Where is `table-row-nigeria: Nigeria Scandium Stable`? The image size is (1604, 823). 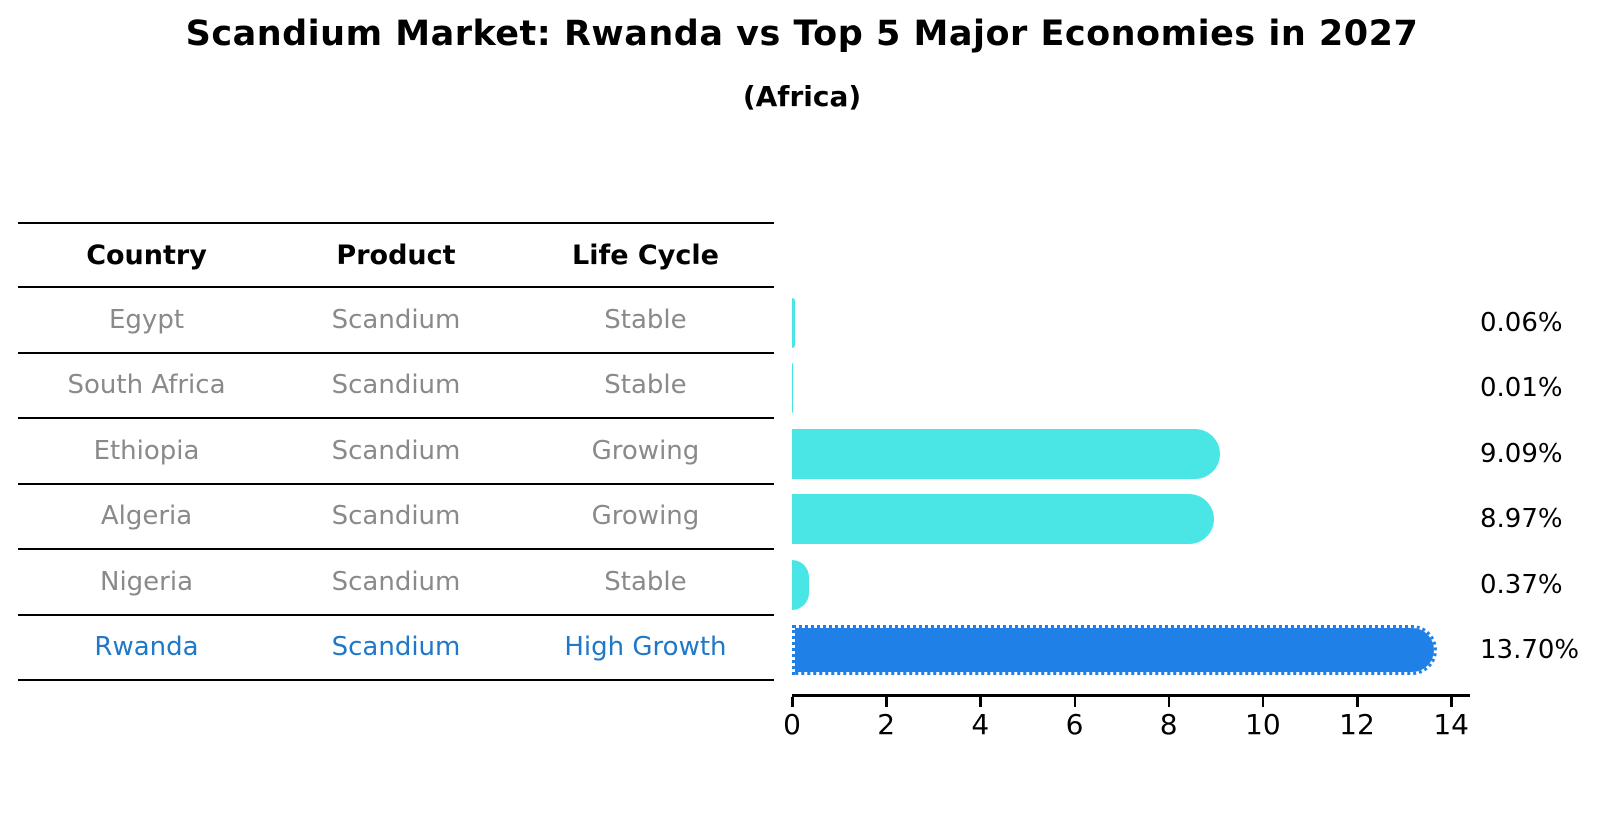
table-row-nigeria: Nigeria Scandium Stable is located at coordinates (396, 583).